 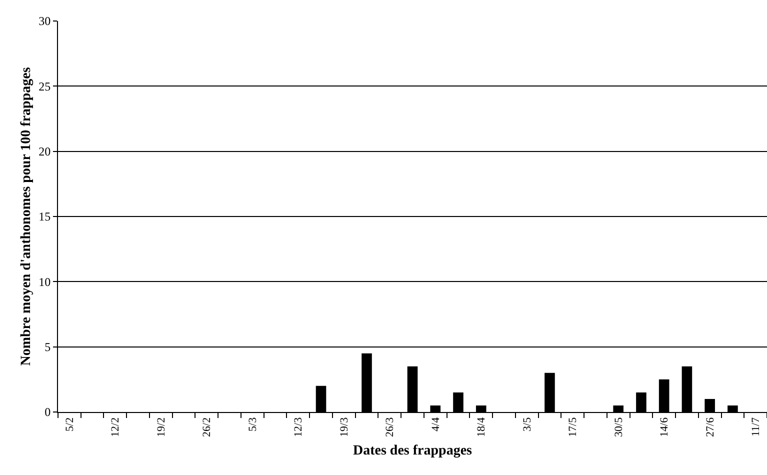 What do you see at coordinates (44, 151) in the screenshot?
I see `y-tick-label: 20` at bounding box center [44, 151].